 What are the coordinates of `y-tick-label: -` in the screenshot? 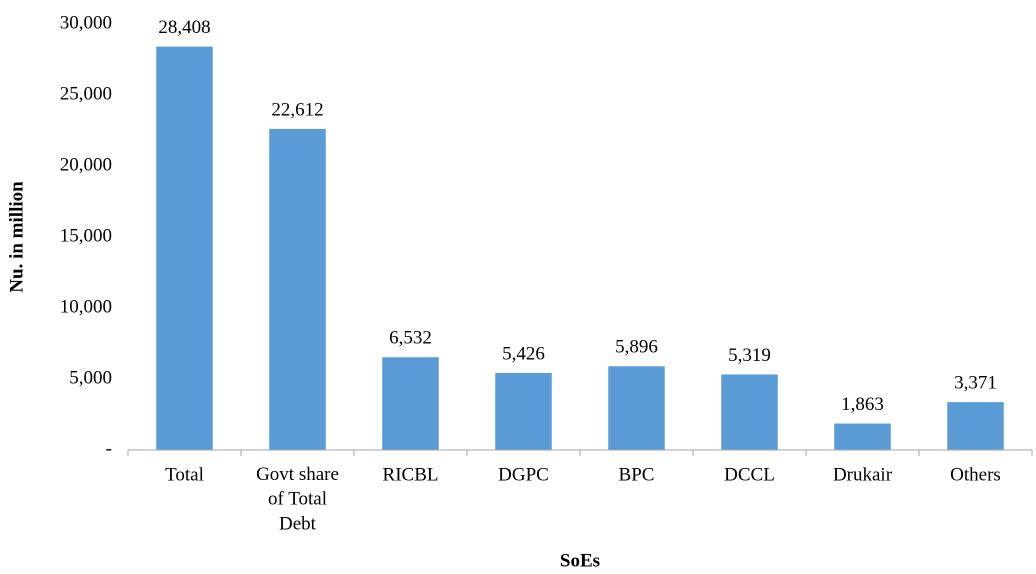 It's located at (109, 448).